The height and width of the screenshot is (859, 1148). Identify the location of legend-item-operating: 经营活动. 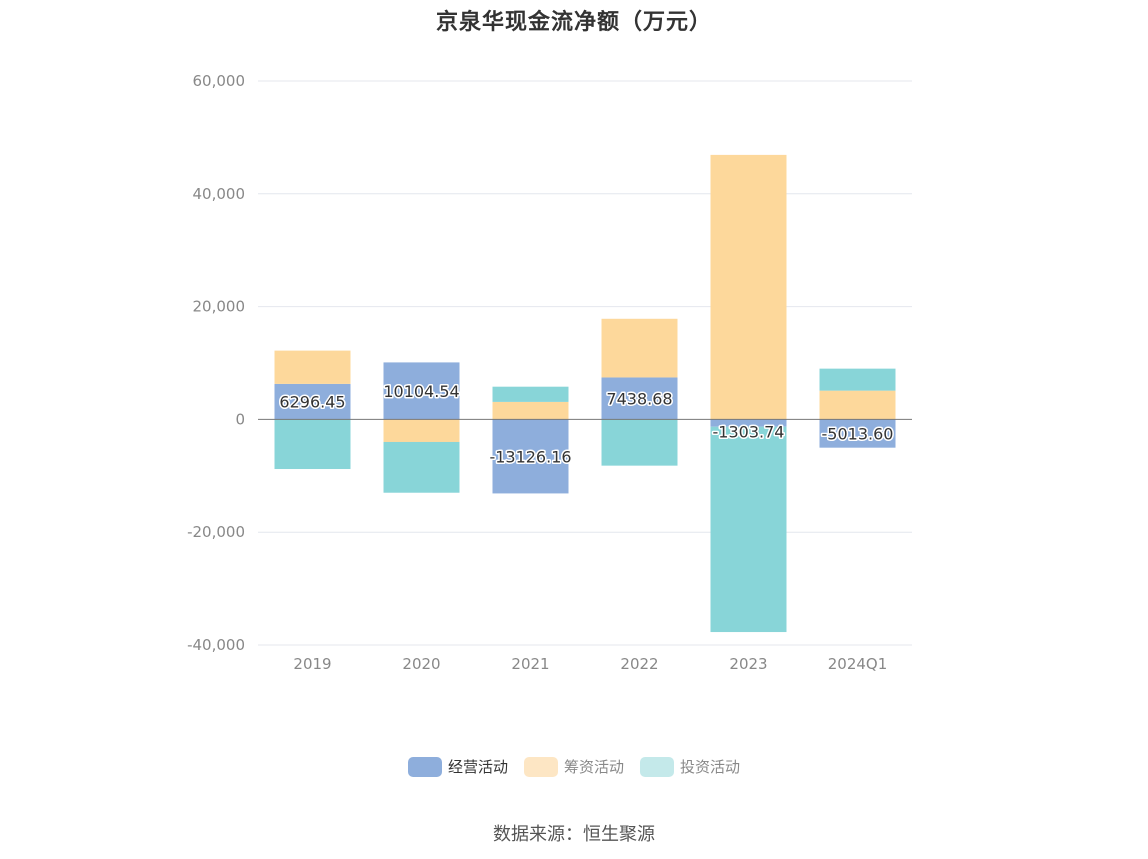
(457, 766).